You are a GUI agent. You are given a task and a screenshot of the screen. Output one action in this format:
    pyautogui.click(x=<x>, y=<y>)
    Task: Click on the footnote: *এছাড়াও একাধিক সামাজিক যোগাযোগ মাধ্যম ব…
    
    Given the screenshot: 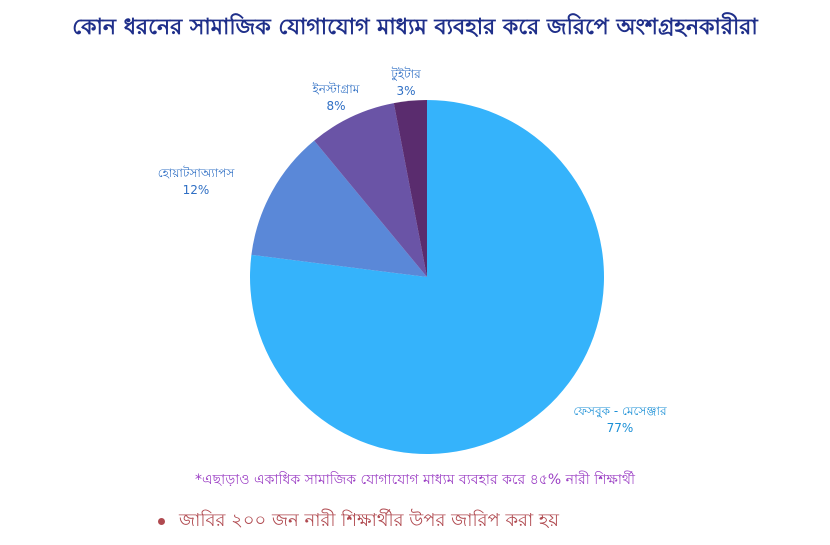 What is the action you would take?
    pyautogui.click(x=415, y=480)
    